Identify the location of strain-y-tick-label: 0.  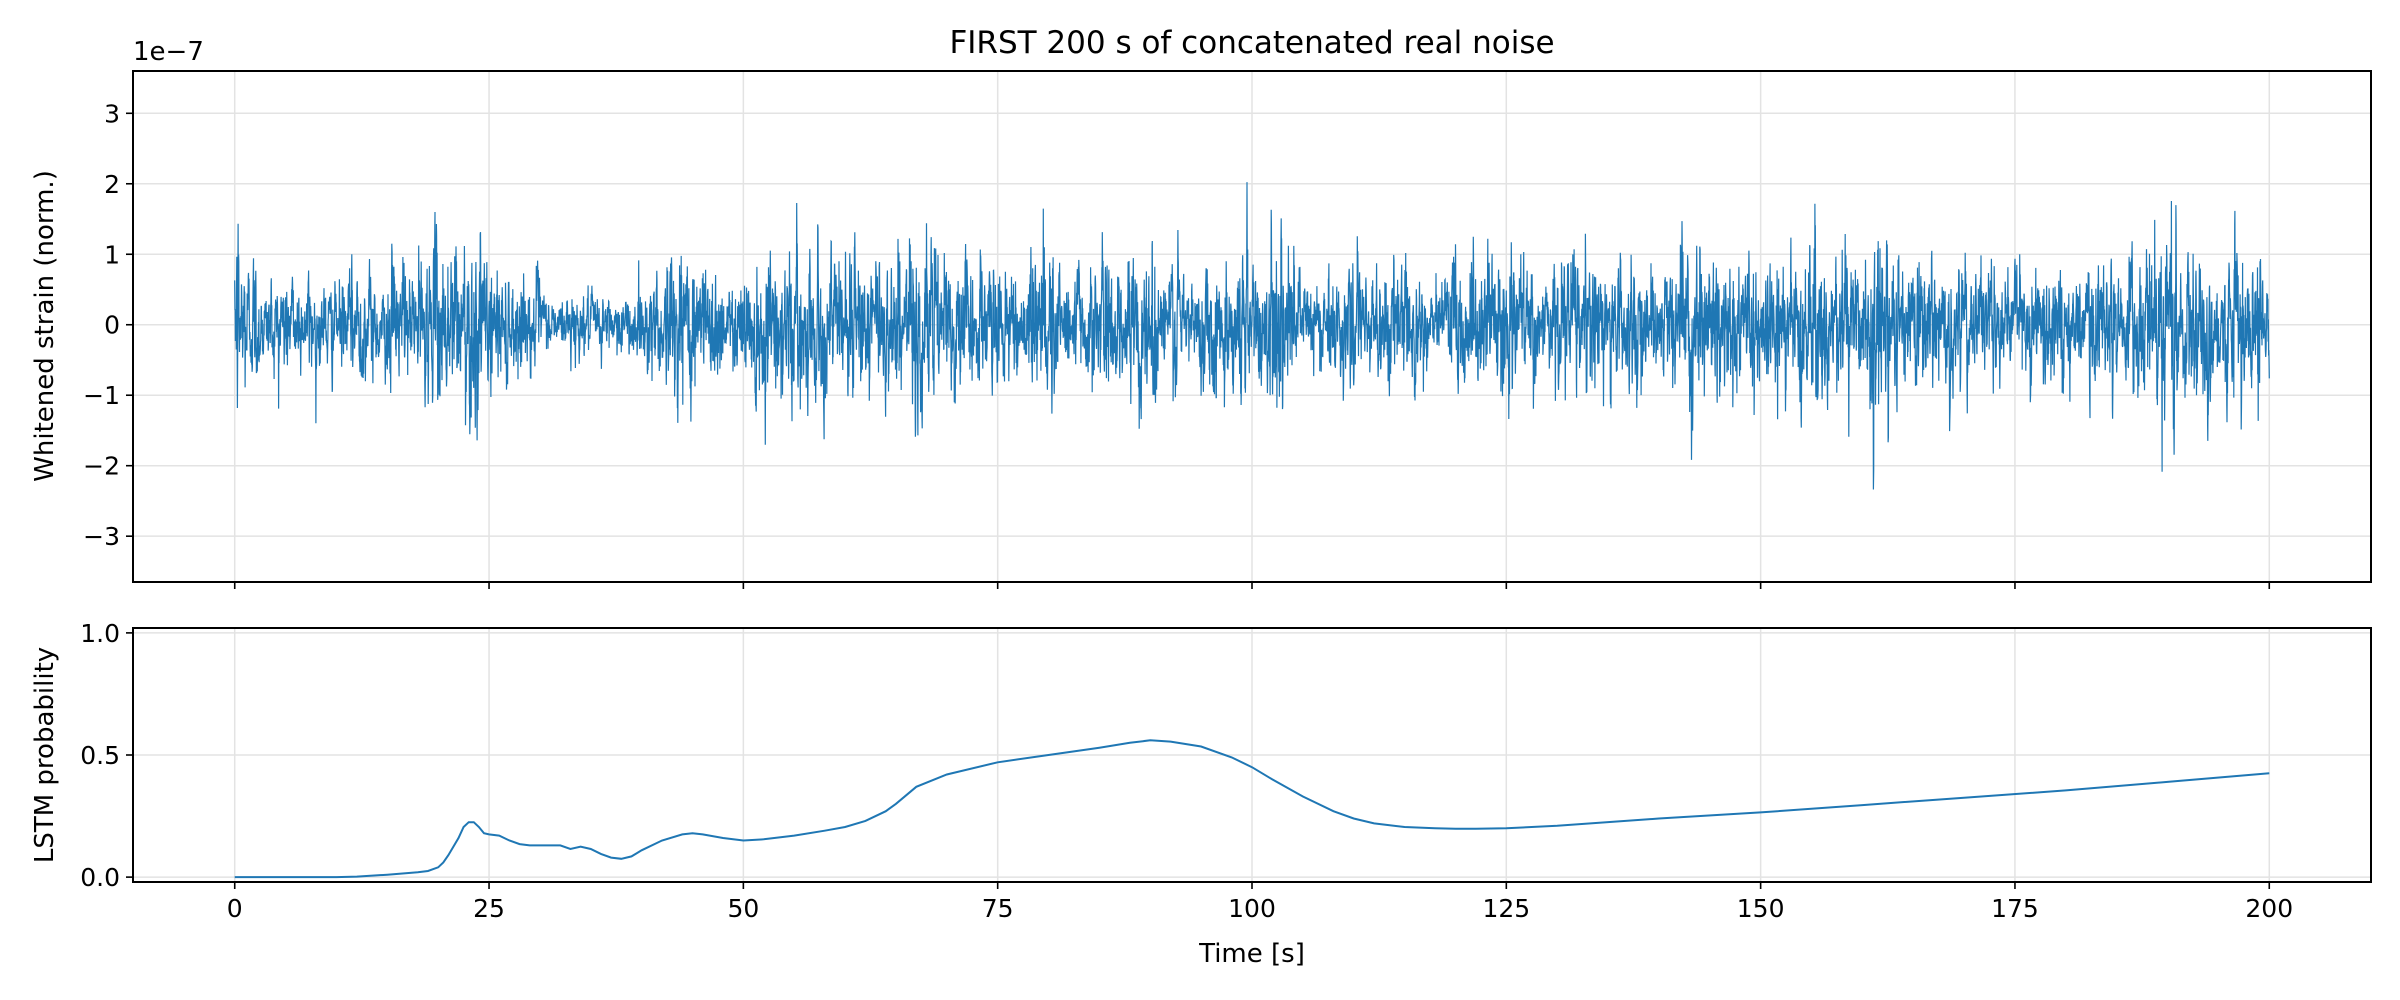
(112, 325).